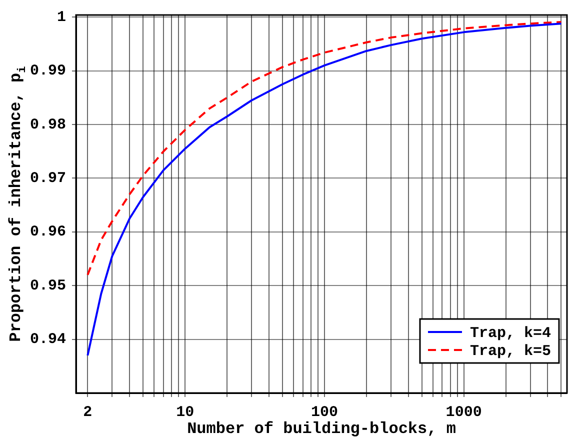 The height and width of the screenshot is (437, 569). Describe the element at coordinates (48, 125) in the screenshot. I see `y-tick-label: 0.98` at that location.